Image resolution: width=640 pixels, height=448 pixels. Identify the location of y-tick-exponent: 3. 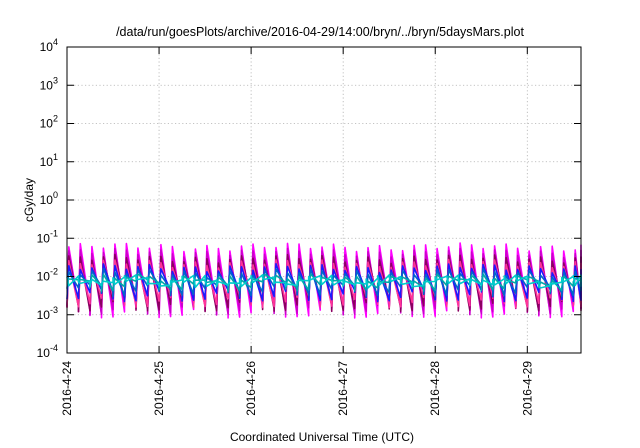
(55, 80).